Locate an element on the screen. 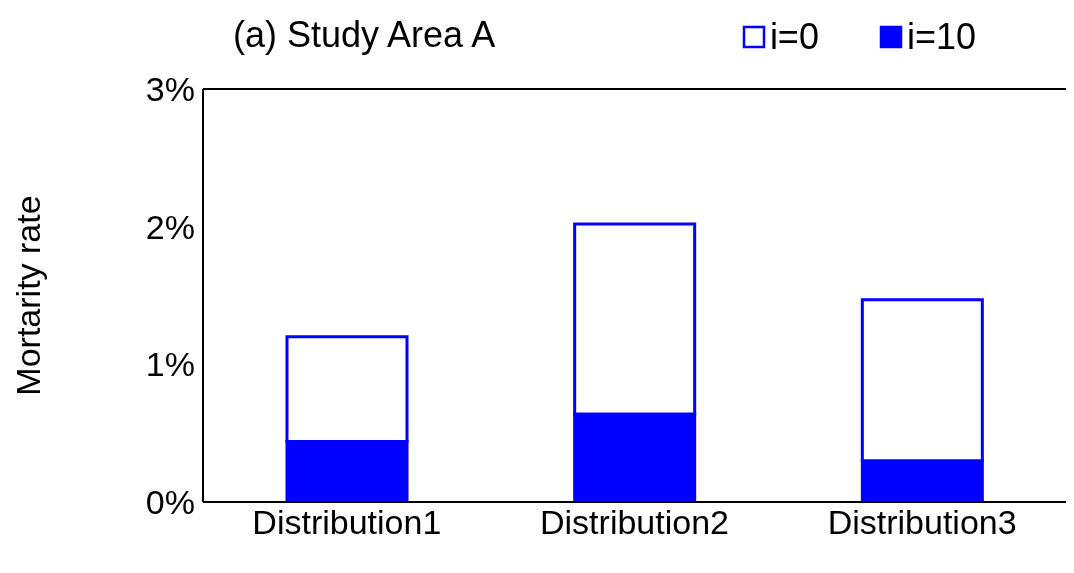  y-tick-label: 2% is located at coordinates (170, 226).